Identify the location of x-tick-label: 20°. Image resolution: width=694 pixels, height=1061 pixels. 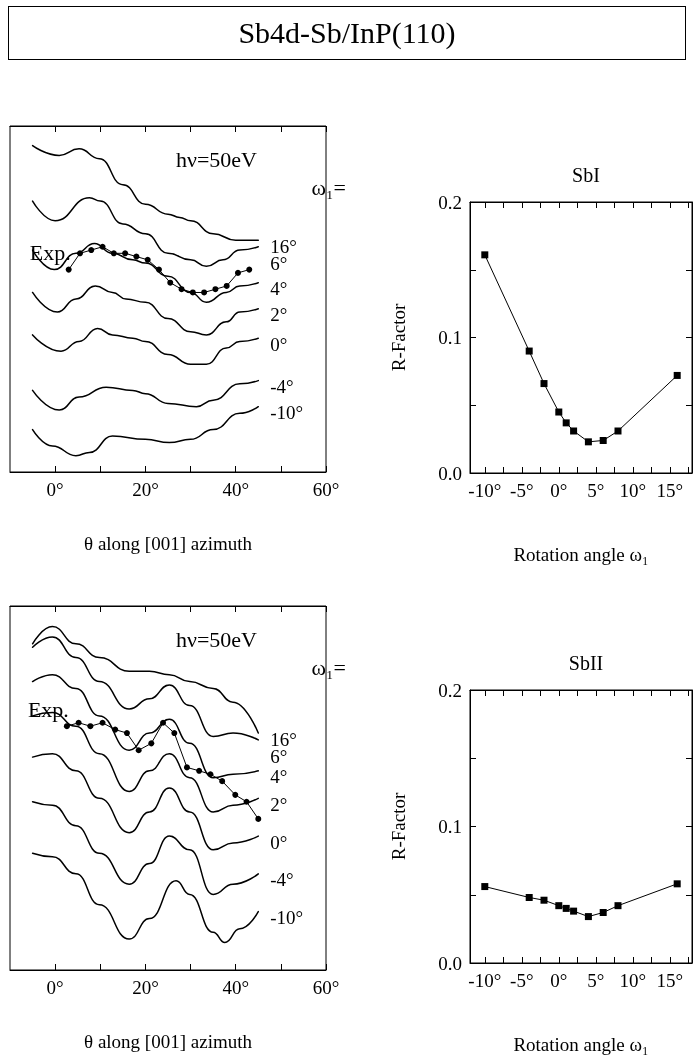
(145, 987).